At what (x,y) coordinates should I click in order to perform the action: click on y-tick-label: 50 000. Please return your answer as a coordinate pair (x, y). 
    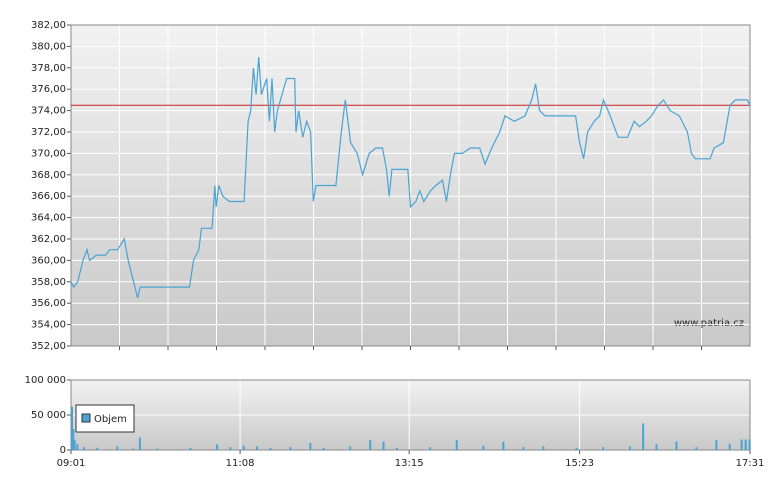
    Looking at the image, I should click on (48, 415).